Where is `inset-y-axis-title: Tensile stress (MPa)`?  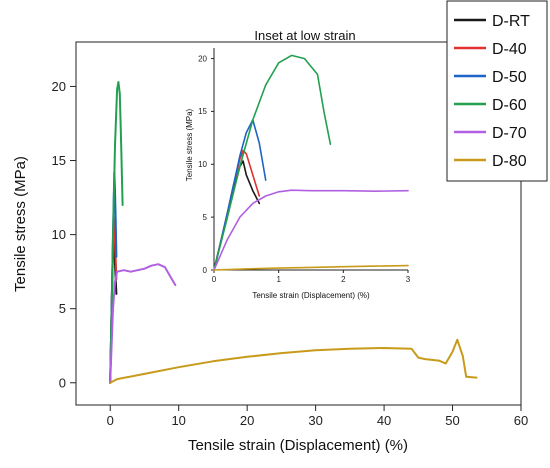
inset-y-axis-title: Tensile stress (MPa) is located at coordinates (189, 144).